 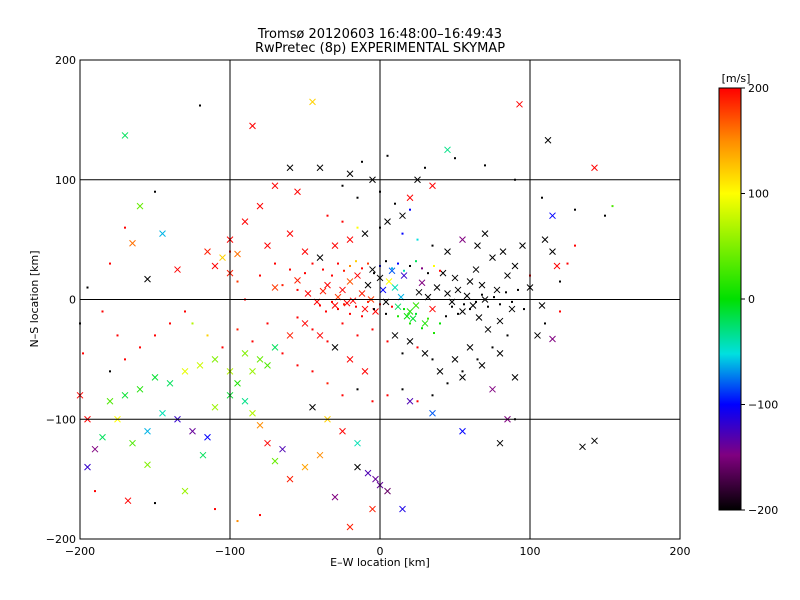 I want to click on colorbar-tick-label: 100, so click(x=758, y=194).